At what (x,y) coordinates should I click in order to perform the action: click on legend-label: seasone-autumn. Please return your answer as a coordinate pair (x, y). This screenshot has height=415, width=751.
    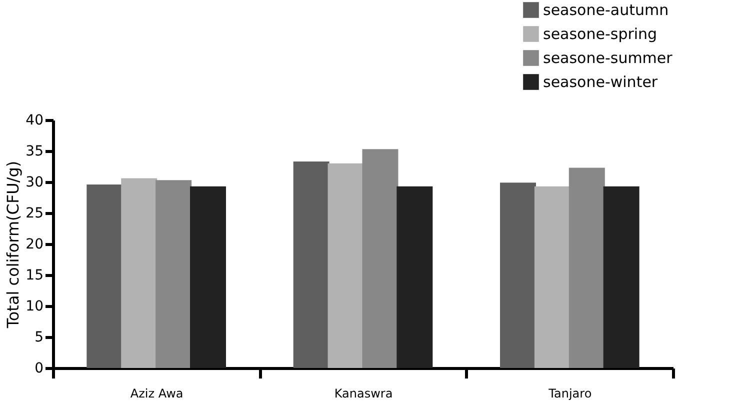
    Looking at the image, I should click on (606, 10).